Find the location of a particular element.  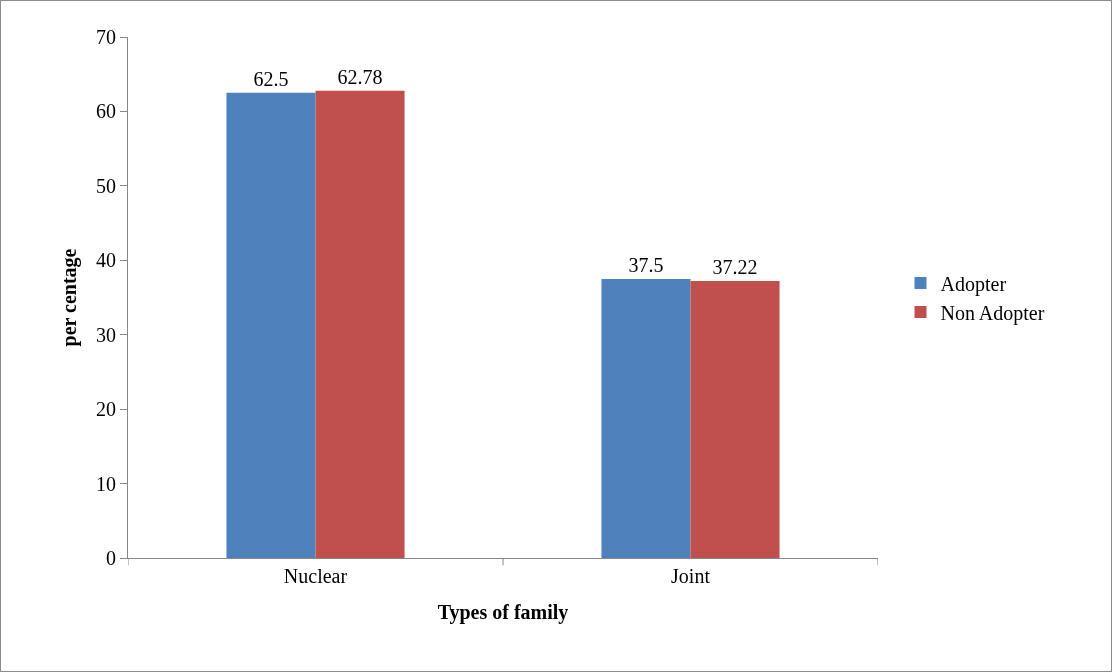

data-label: 62.5 is located at coordinates (271, 78).